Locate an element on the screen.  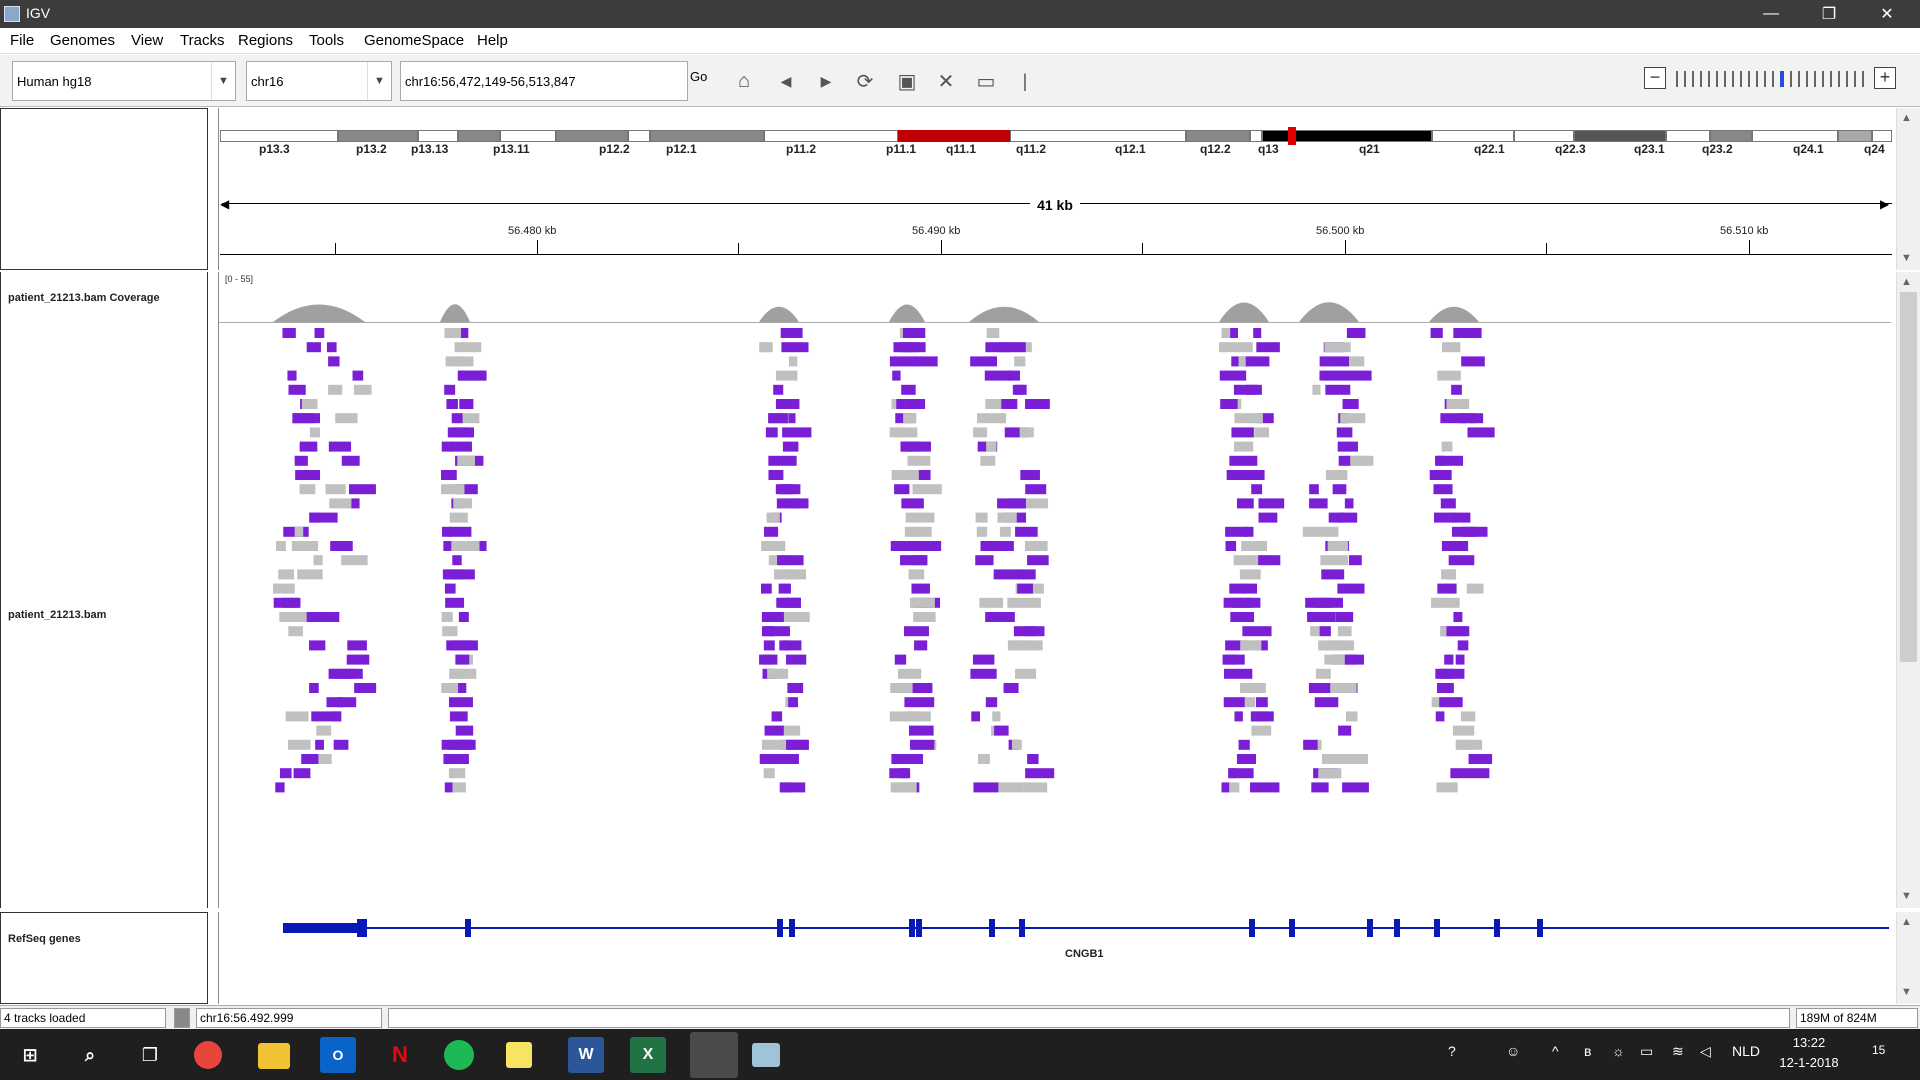
app-taskbar-icon is located at coordinates (766, 1055).